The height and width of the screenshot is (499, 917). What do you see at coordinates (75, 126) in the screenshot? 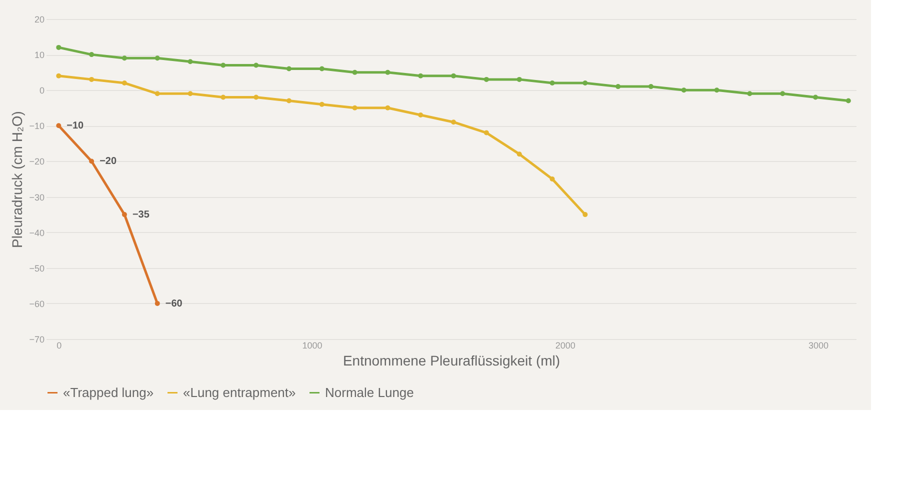
I see `data-label: −10` at bounding box center [75, 126].